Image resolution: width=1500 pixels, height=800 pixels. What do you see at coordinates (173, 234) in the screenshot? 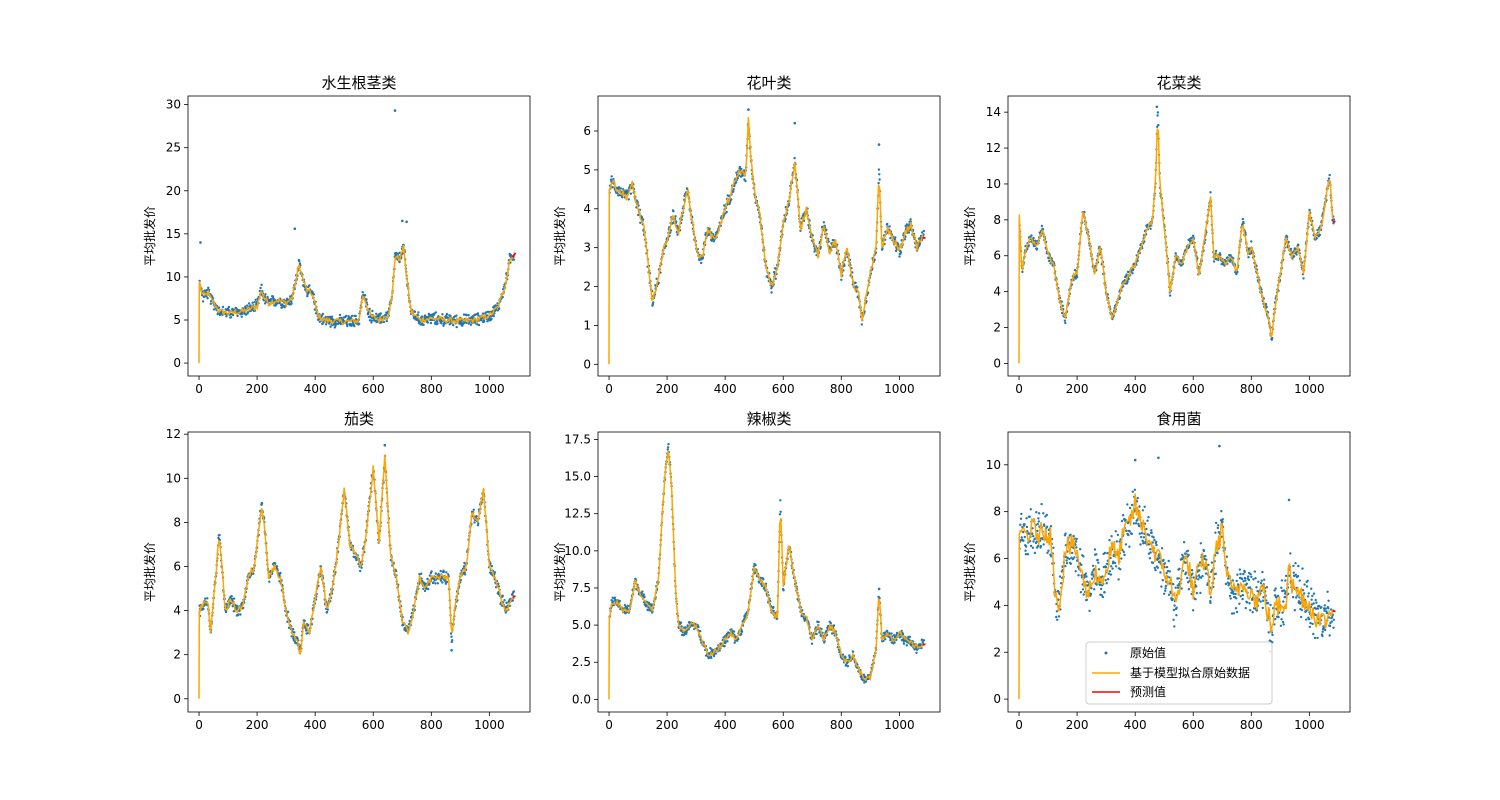
I see `y-tick-label: 15` at bounding box center [173, 234].